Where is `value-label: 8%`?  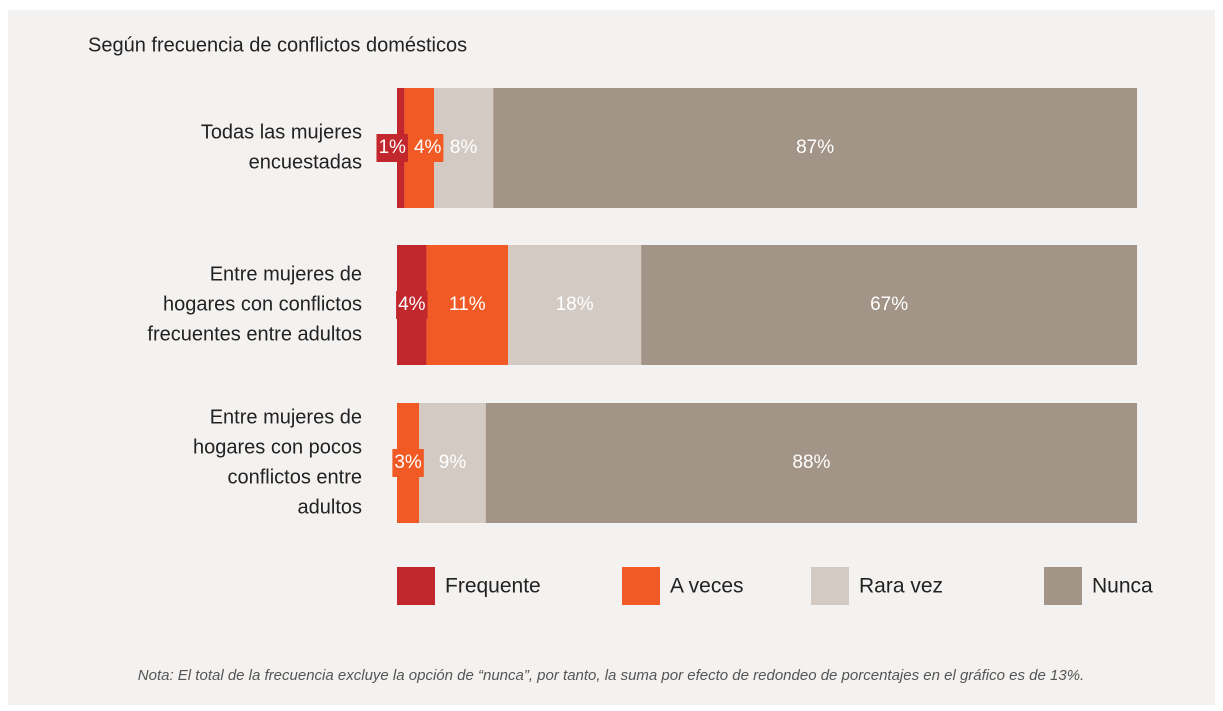 value-label: 8% is located at coordinates (464, 147).